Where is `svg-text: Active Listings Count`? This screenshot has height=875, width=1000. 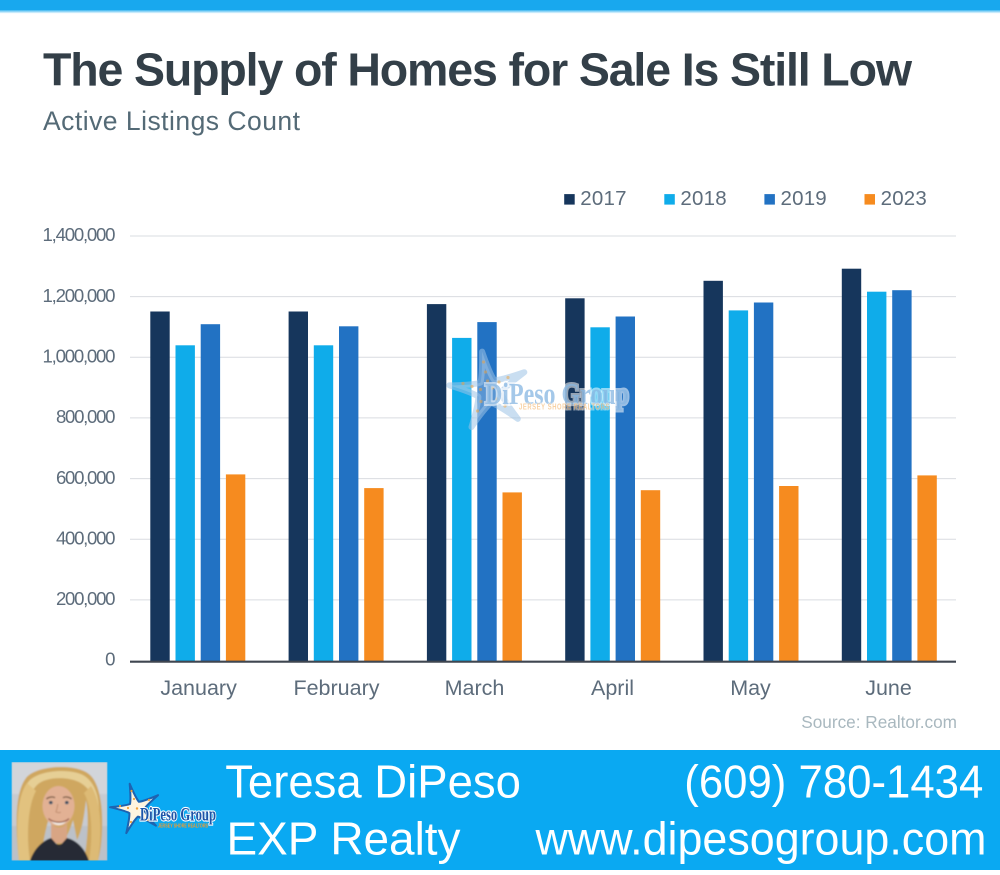
svg-text: Active Listings Count is located at coordinates (172, 121).